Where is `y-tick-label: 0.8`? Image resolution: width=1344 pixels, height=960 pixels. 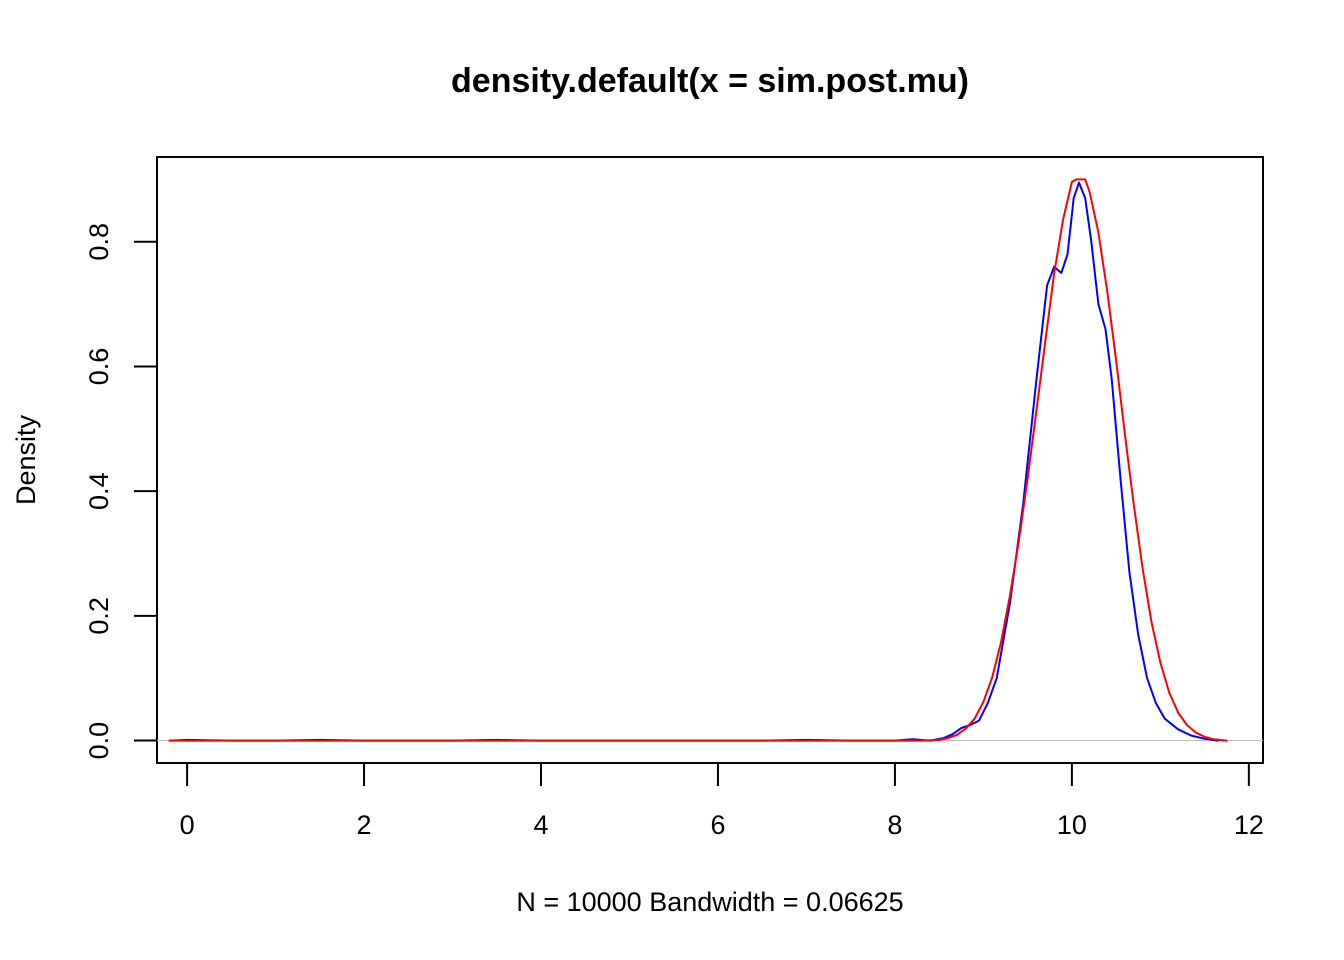
y-tick-label: 0.8 is located at coordinates (99, 242).